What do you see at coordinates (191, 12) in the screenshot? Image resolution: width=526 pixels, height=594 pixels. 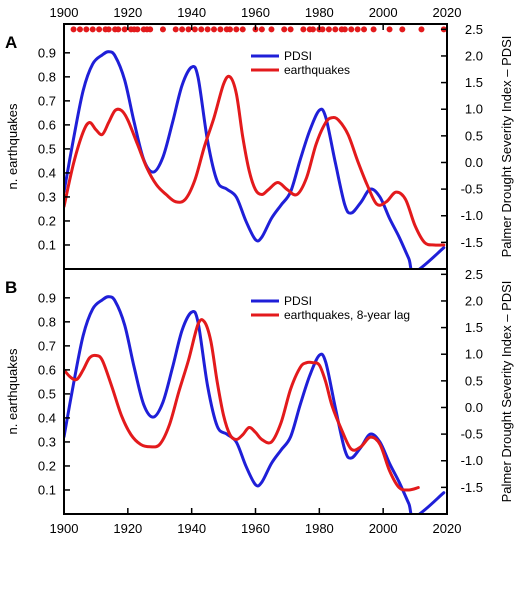 I see `x-axis-tick-label: 1940` at bounding box center [191, 12].